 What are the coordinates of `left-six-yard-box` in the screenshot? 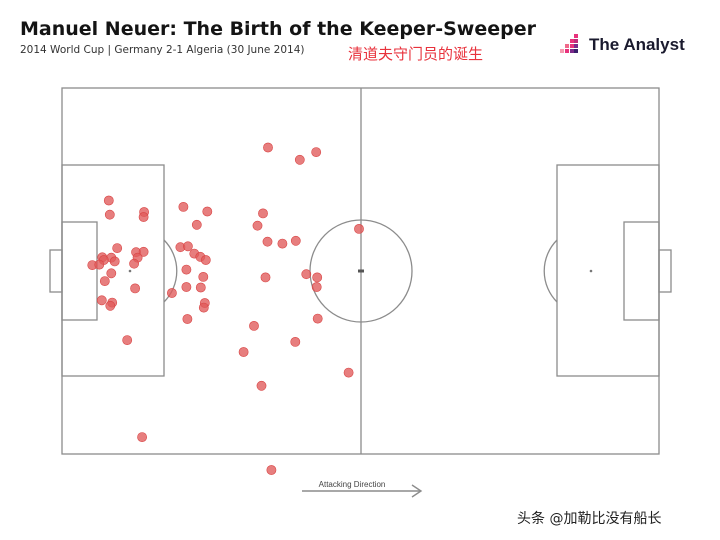 It's located at (79, 271).